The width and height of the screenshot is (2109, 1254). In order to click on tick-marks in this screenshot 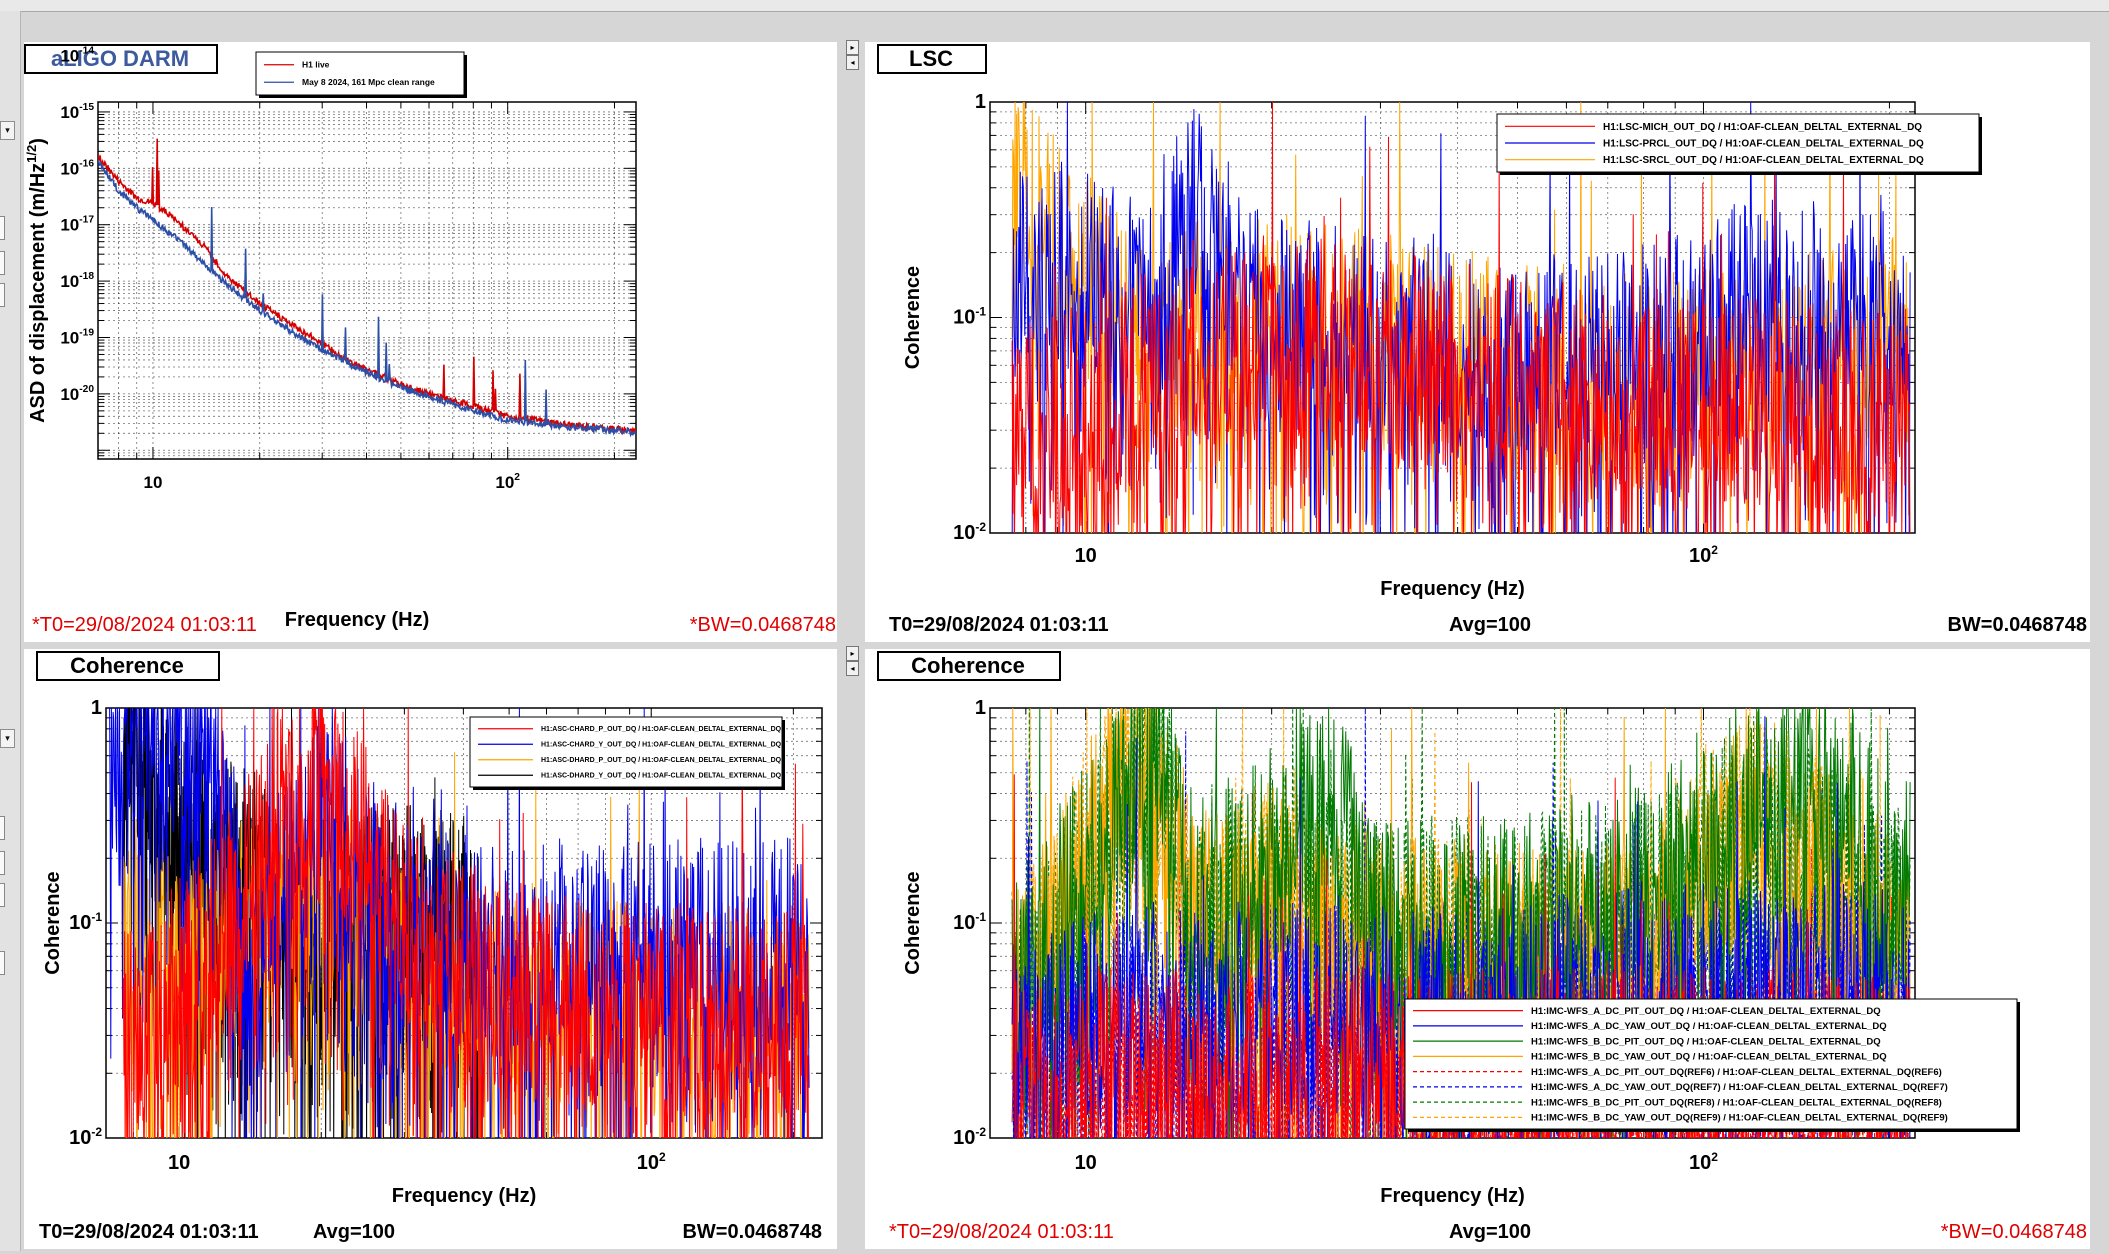, I will do `click(366, 280)`.